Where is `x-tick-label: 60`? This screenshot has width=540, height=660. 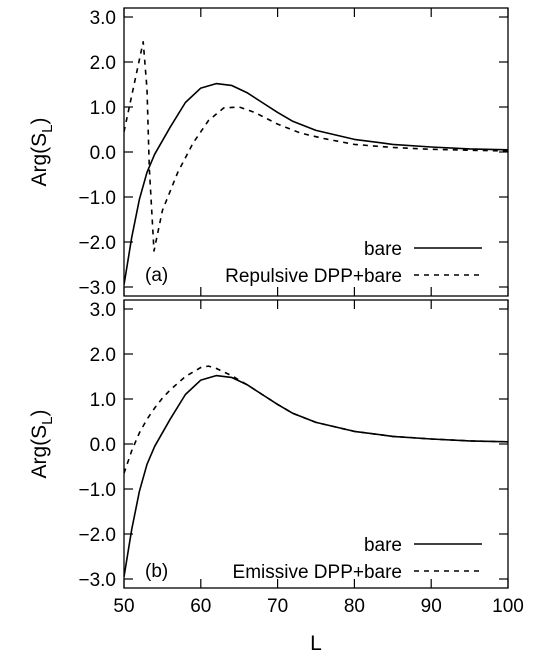
x-tick-label: 60 is located at coordinates (200, 606).